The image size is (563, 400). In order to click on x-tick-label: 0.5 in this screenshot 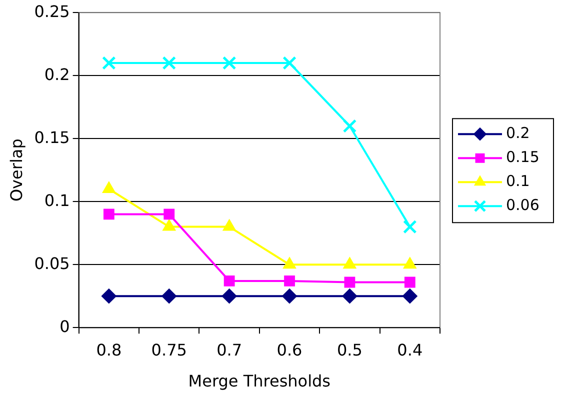, I will do `click(349, 350)`.